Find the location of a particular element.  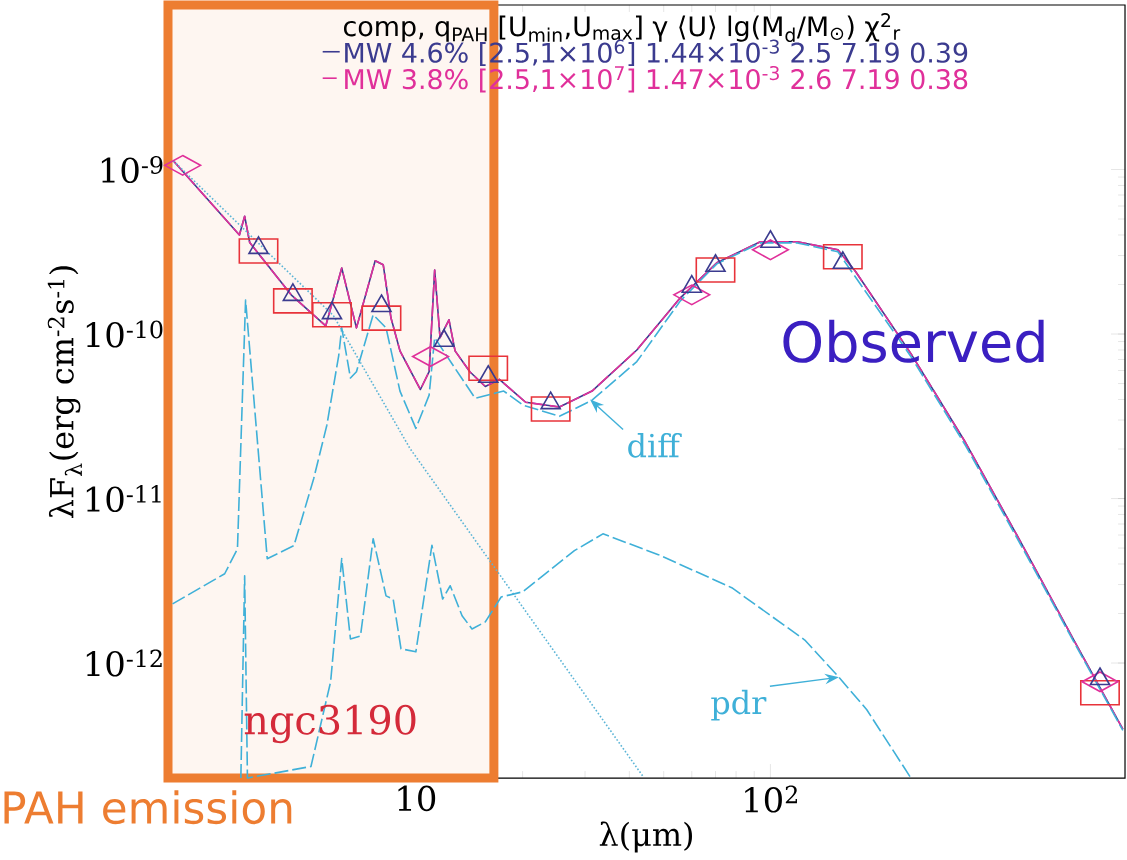

y-tick-label: 10$^{-12}$ is located at coordinates (124, 663).